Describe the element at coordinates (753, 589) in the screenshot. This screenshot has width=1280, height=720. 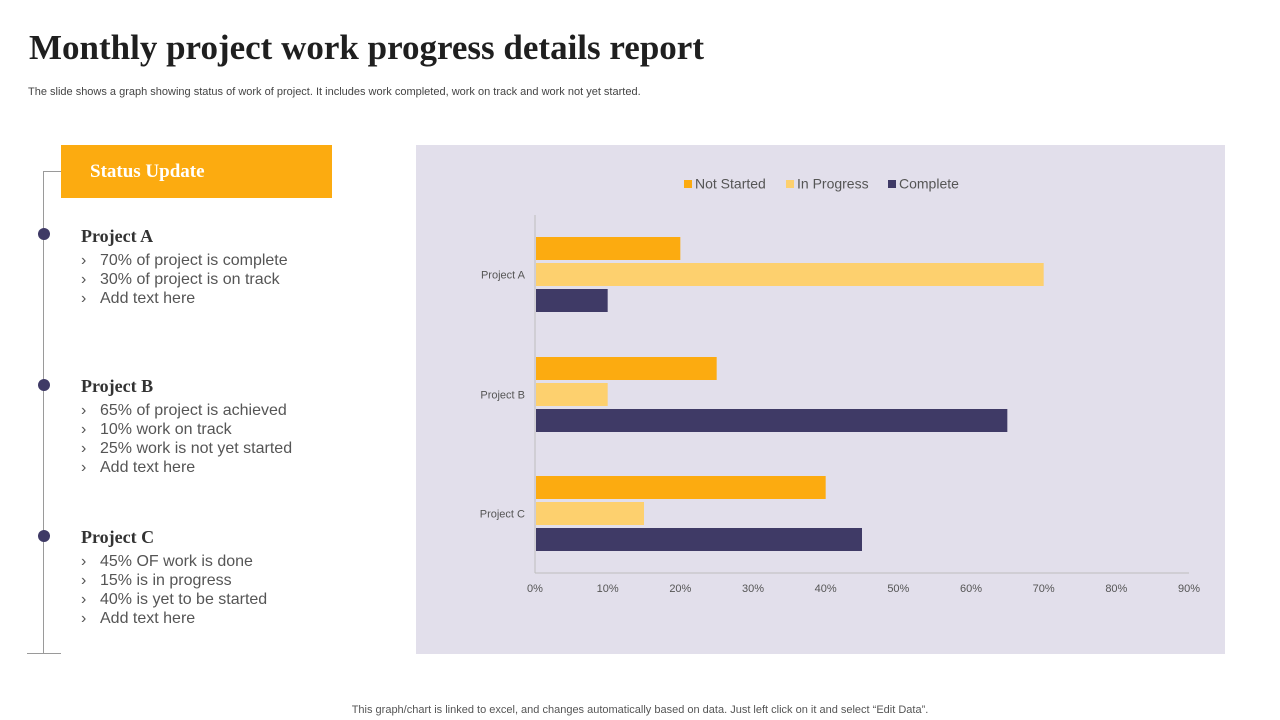
I see `x-tick-label: 30%` at that location.